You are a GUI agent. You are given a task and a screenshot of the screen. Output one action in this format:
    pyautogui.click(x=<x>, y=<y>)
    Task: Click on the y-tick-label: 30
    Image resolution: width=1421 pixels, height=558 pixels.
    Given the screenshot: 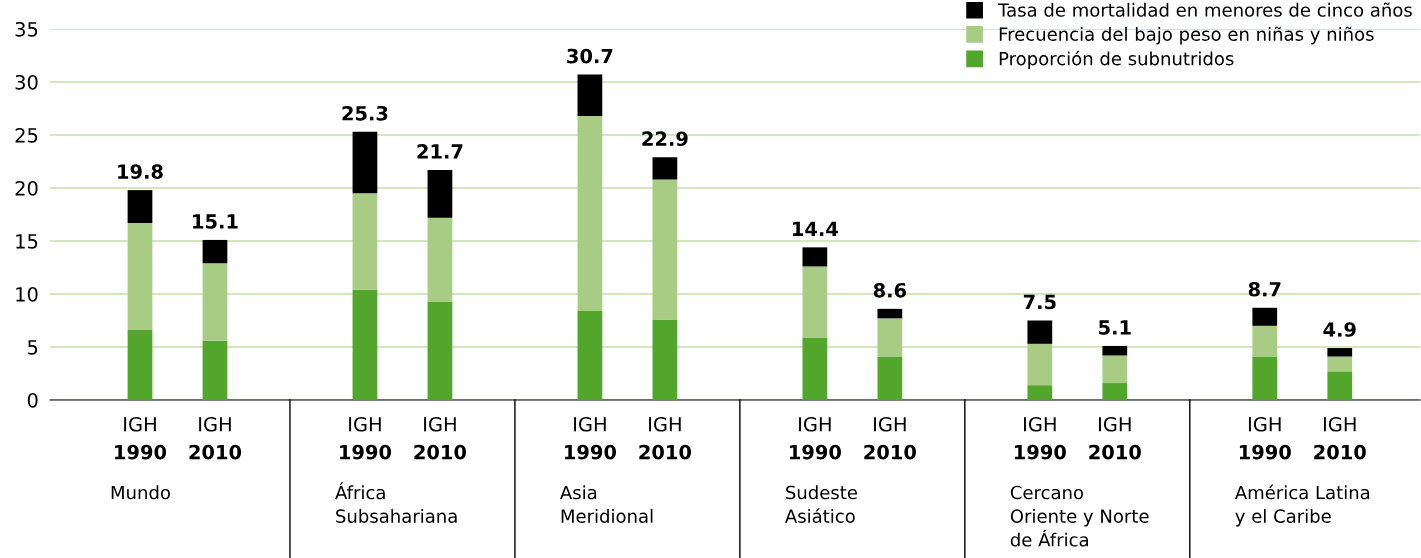 What is the action you would take?
    pyautogui.click(x=26, y=82)
    